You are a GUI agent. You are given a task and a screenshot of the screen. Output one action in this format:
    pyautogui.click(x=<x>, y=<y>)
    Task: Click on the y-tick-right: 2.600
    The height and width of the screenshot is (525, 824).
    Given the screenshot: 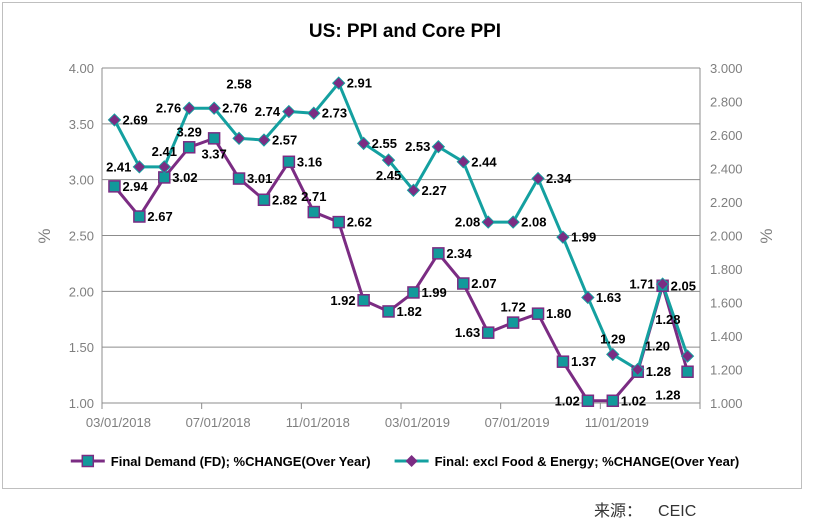 What is the action you would take?
    pyautogui.click(x=726, y=135)
    